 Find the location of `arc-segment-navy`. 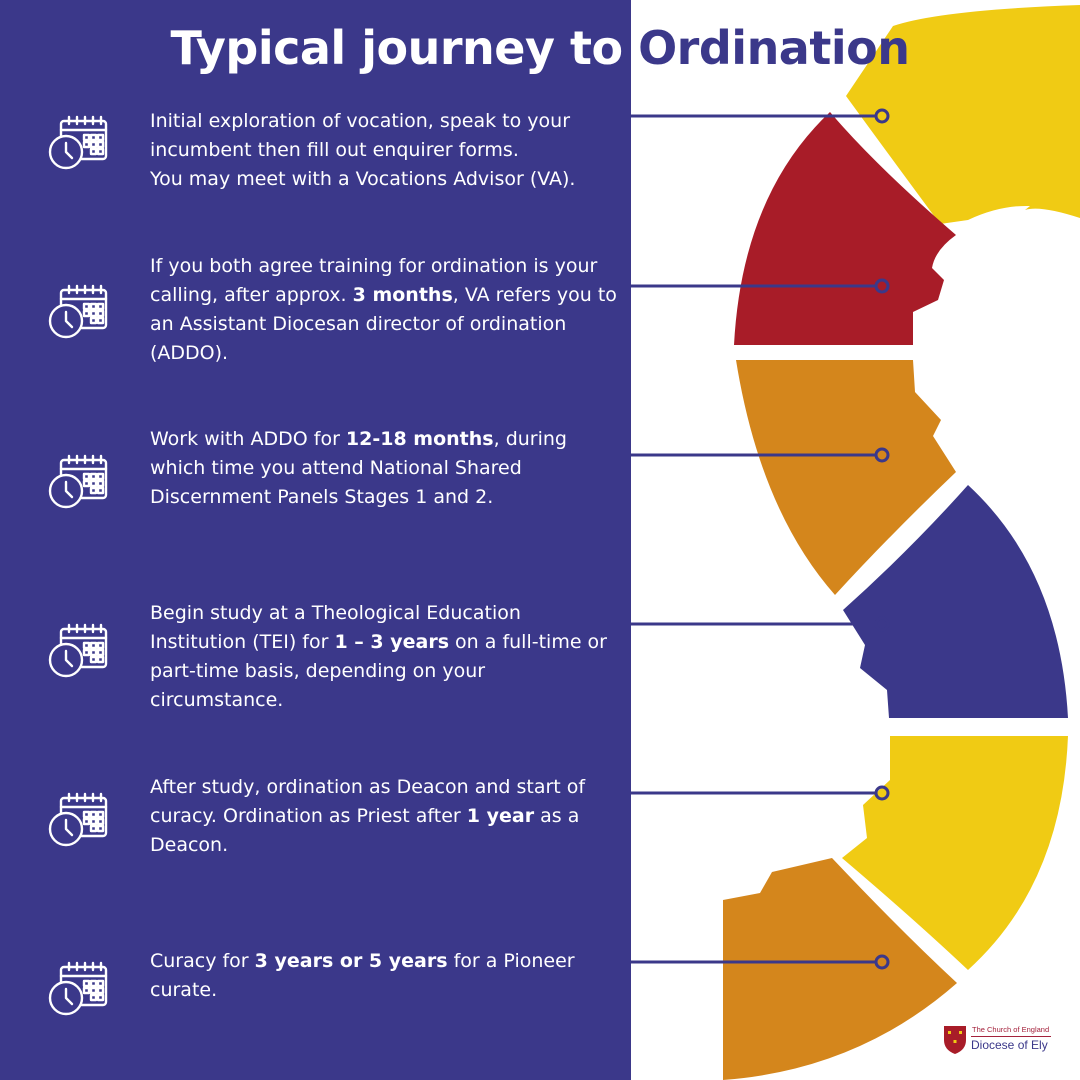

arc-segment-navy is located at coordinates (955, 601).